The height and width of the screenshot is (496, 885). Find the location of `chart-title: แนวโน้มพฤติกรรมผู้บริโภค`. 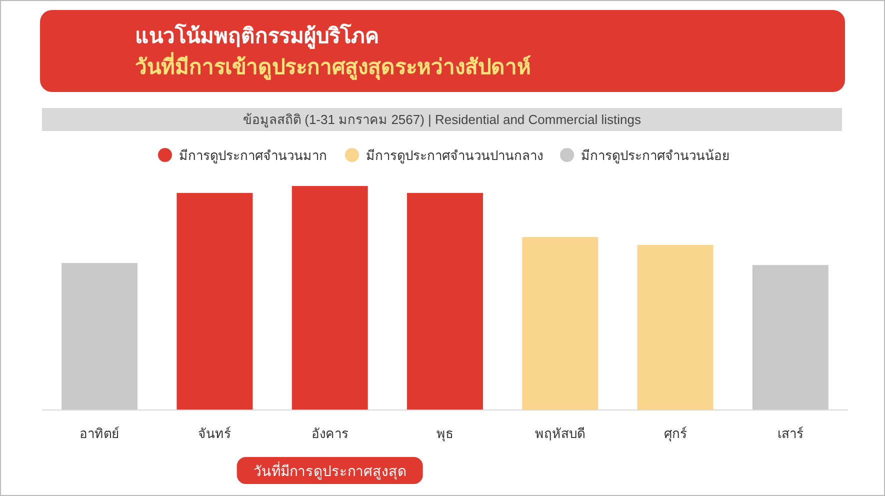

chart-title: แนวโน้มพฤติกรรมผู้บริโภค is located at coordinates (257, 36).